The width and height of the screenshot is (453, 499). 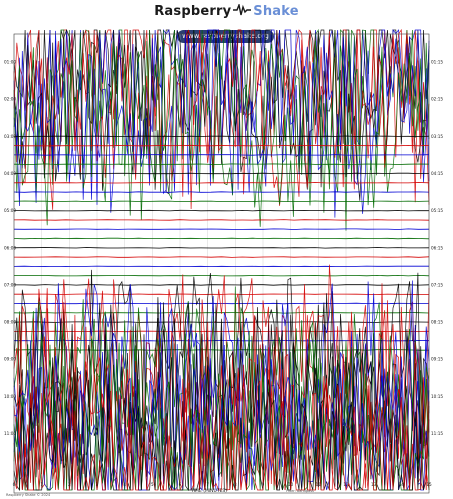 What do you see at coordinates (437, 322) in the screenshot?
I see `right-time-label: 08:15` at bounding box center [437, 322].